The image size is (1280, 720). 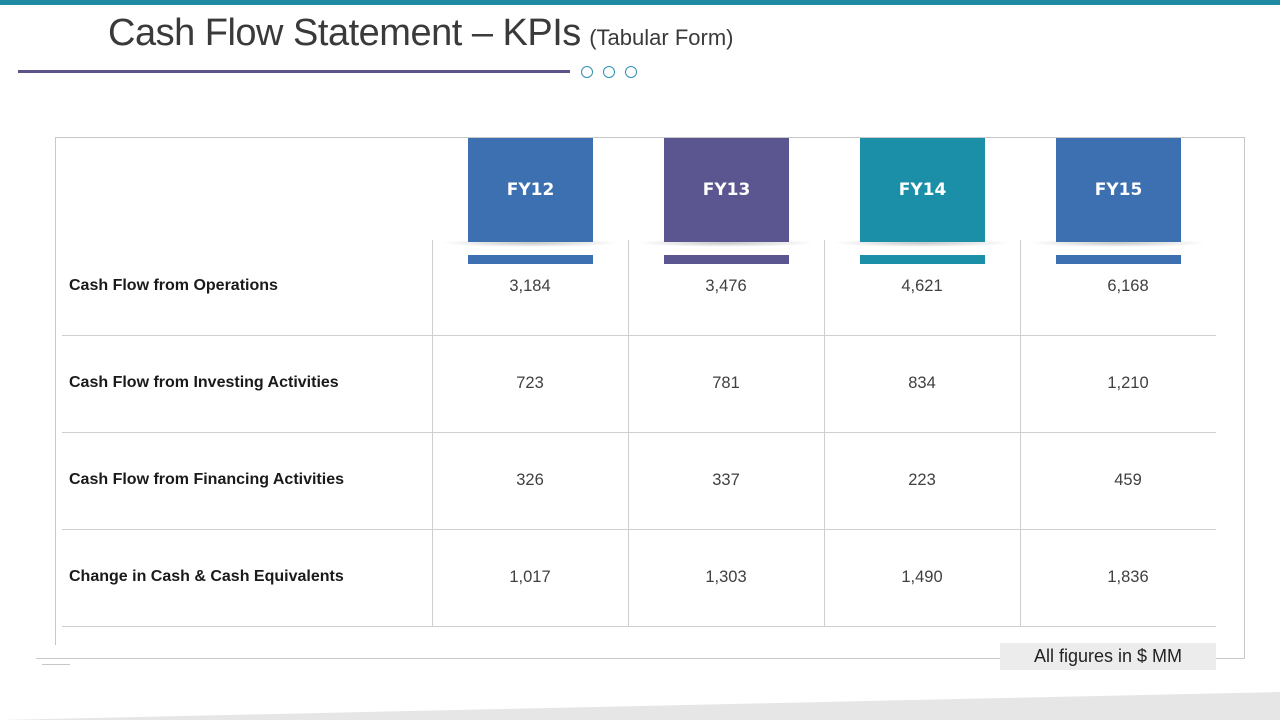 What do you see at coordinates (530, 480) in the screenshot?
I see `table-cell: 326` at bounding box center [530, 480].